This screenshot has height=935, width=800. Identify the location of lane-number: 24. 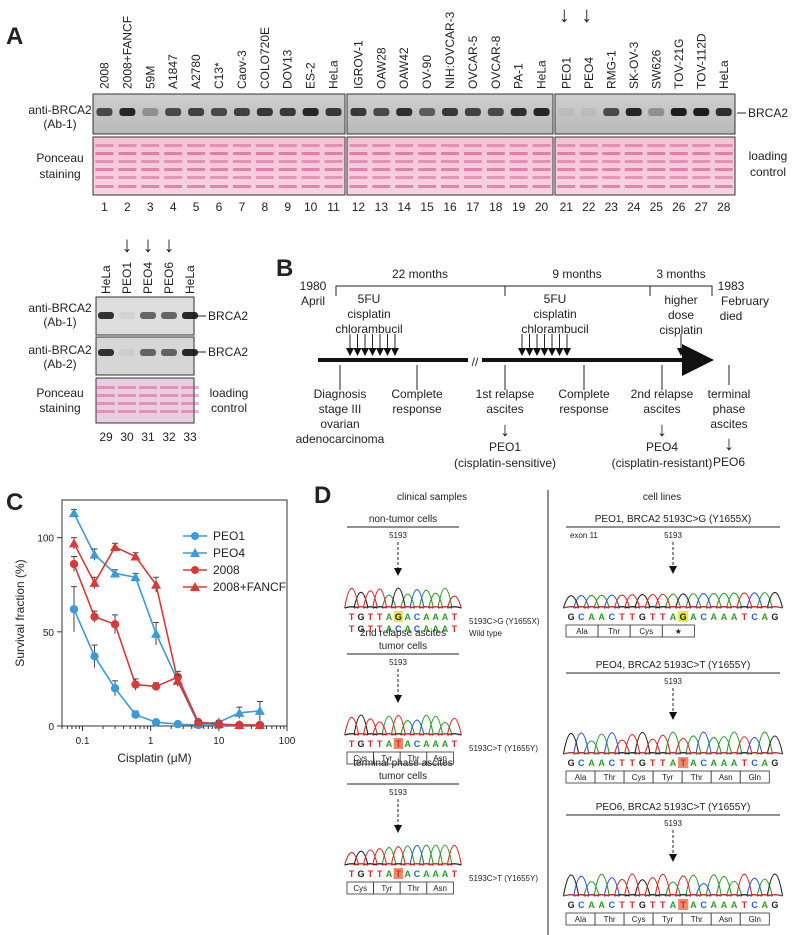
(634, 207).